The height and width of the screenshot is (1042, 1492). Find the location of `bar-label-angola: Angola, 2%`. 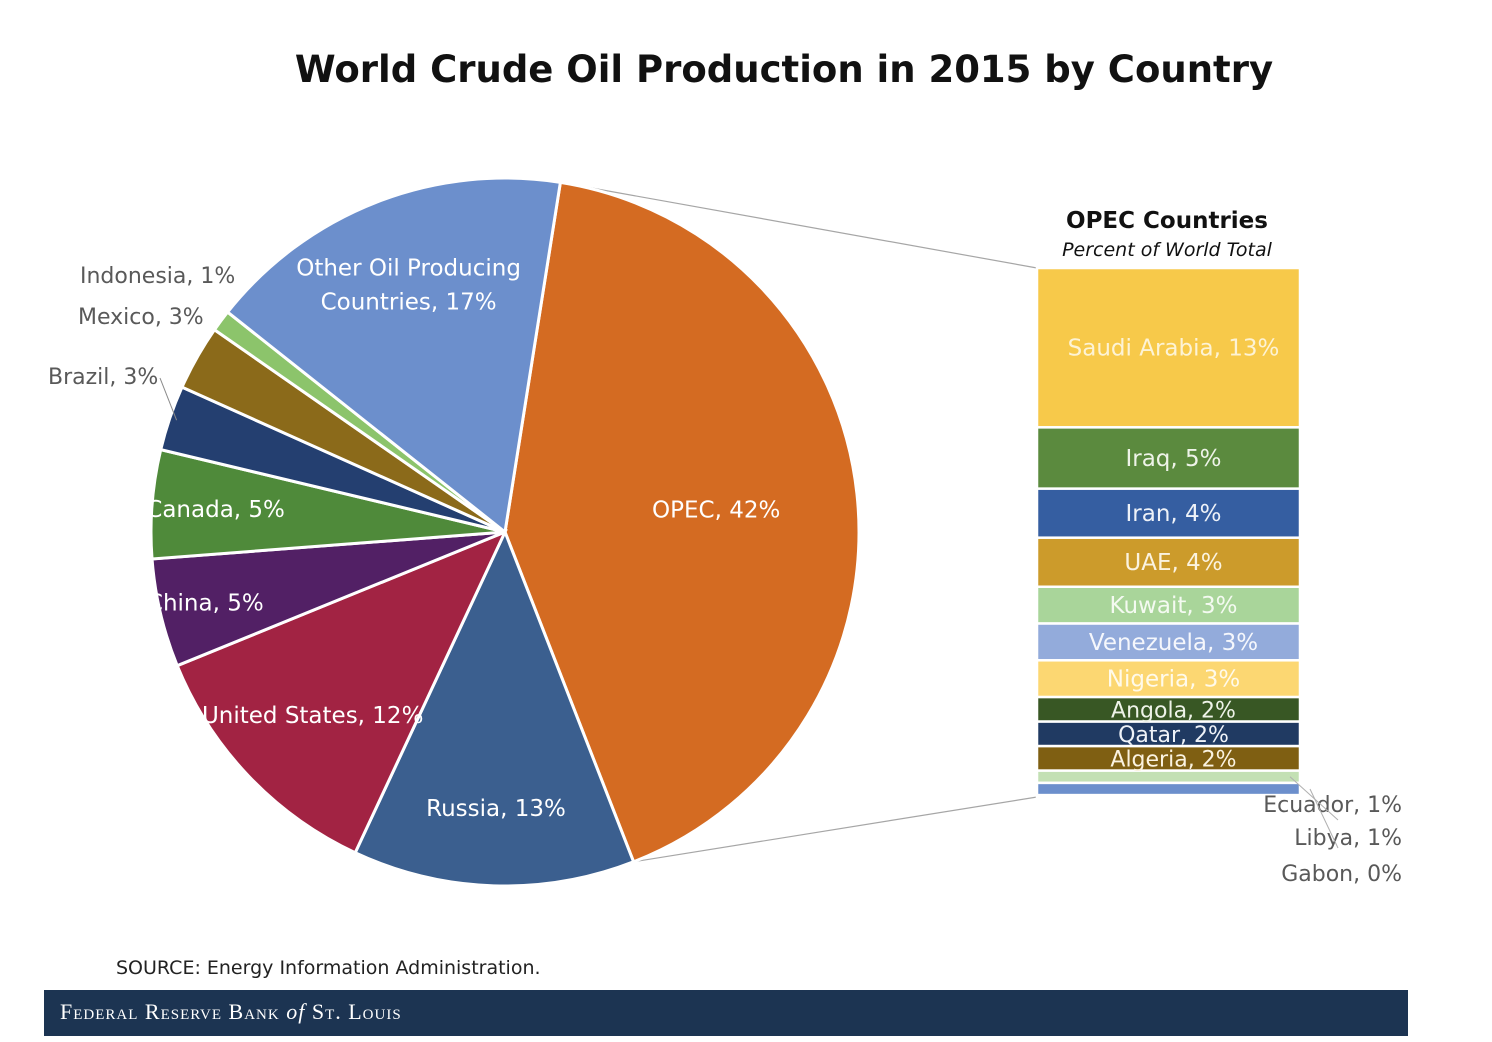

bar-label-angola: Angola, 2% is located at coordinates (1173, 710).